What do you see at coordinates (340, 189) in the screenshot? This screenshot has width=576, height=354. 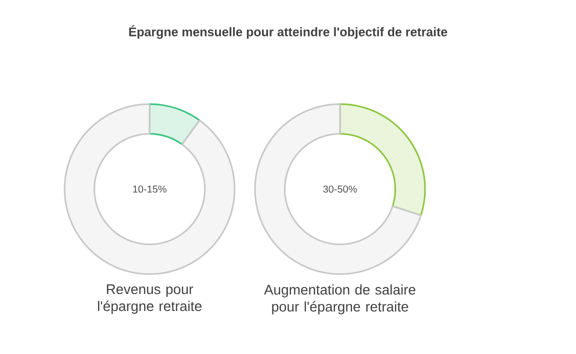 I see `text: 30-50%` at bounding box center [340, 189].